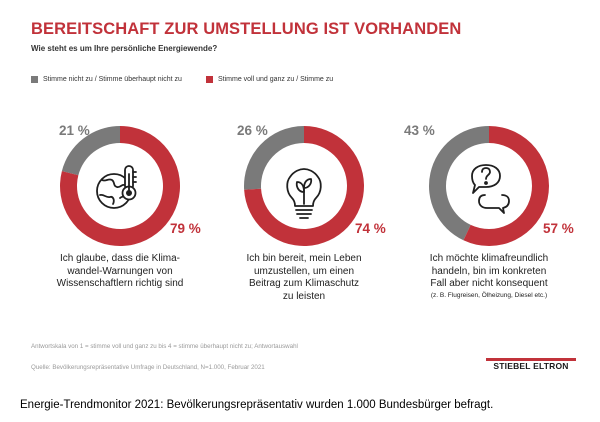 Image resolution: width=600 pixels, height=422 pixels. I want to click on speech-bubbles-question-icon, so click(490, 189).